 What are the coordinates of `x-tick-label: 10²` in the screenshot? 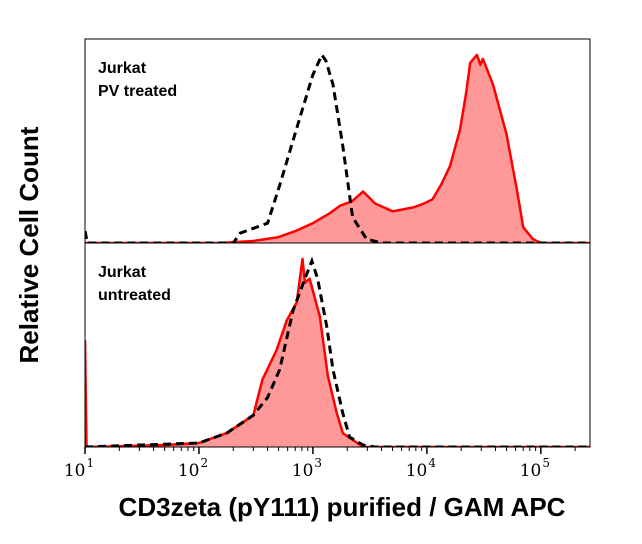 It's located at (193, 468).